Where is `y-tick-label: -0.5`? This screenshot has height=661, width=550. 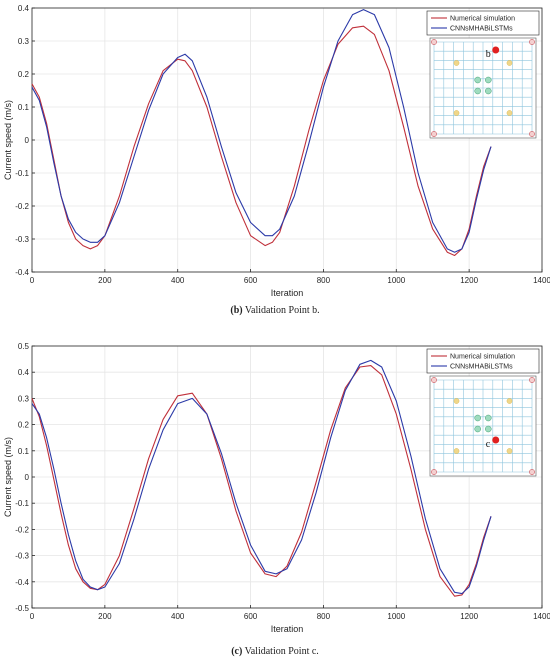
y-tick-label: -0.5 is located at coordinates (22, 608).